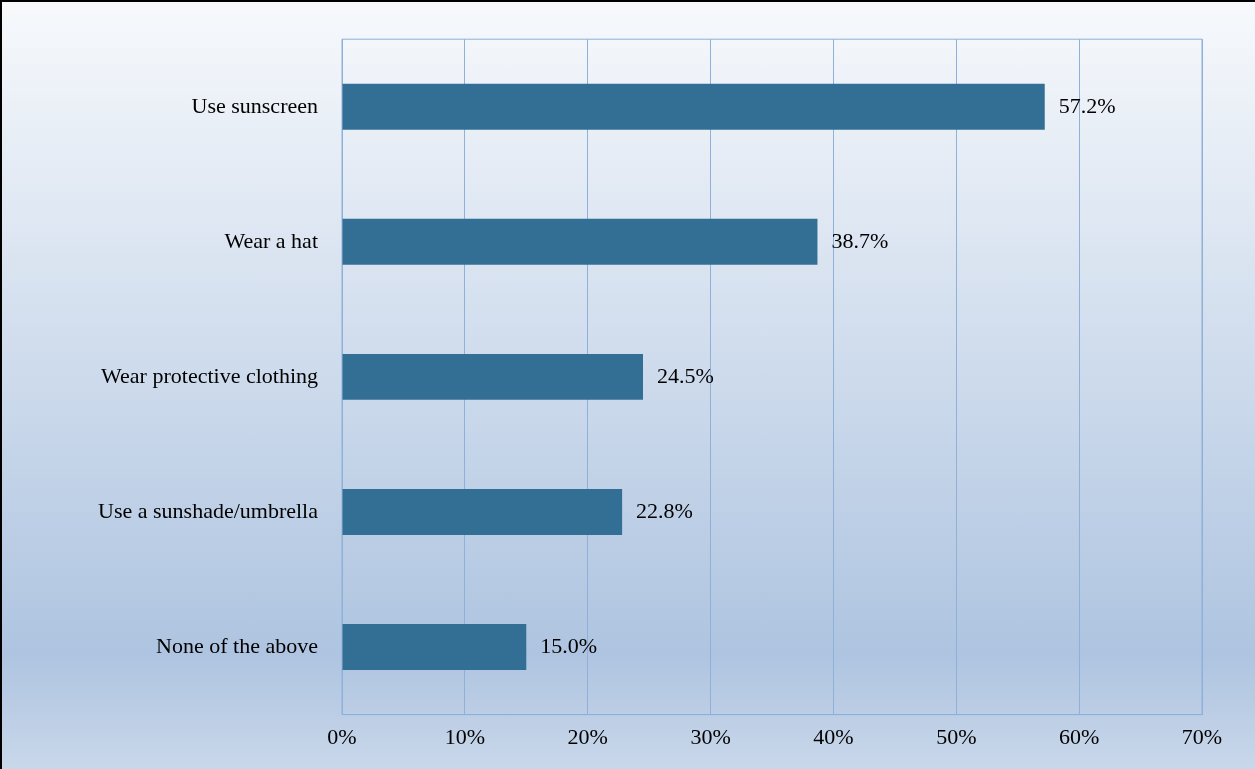  I want to click on x-tick-label: 40%, so click(833, 736).